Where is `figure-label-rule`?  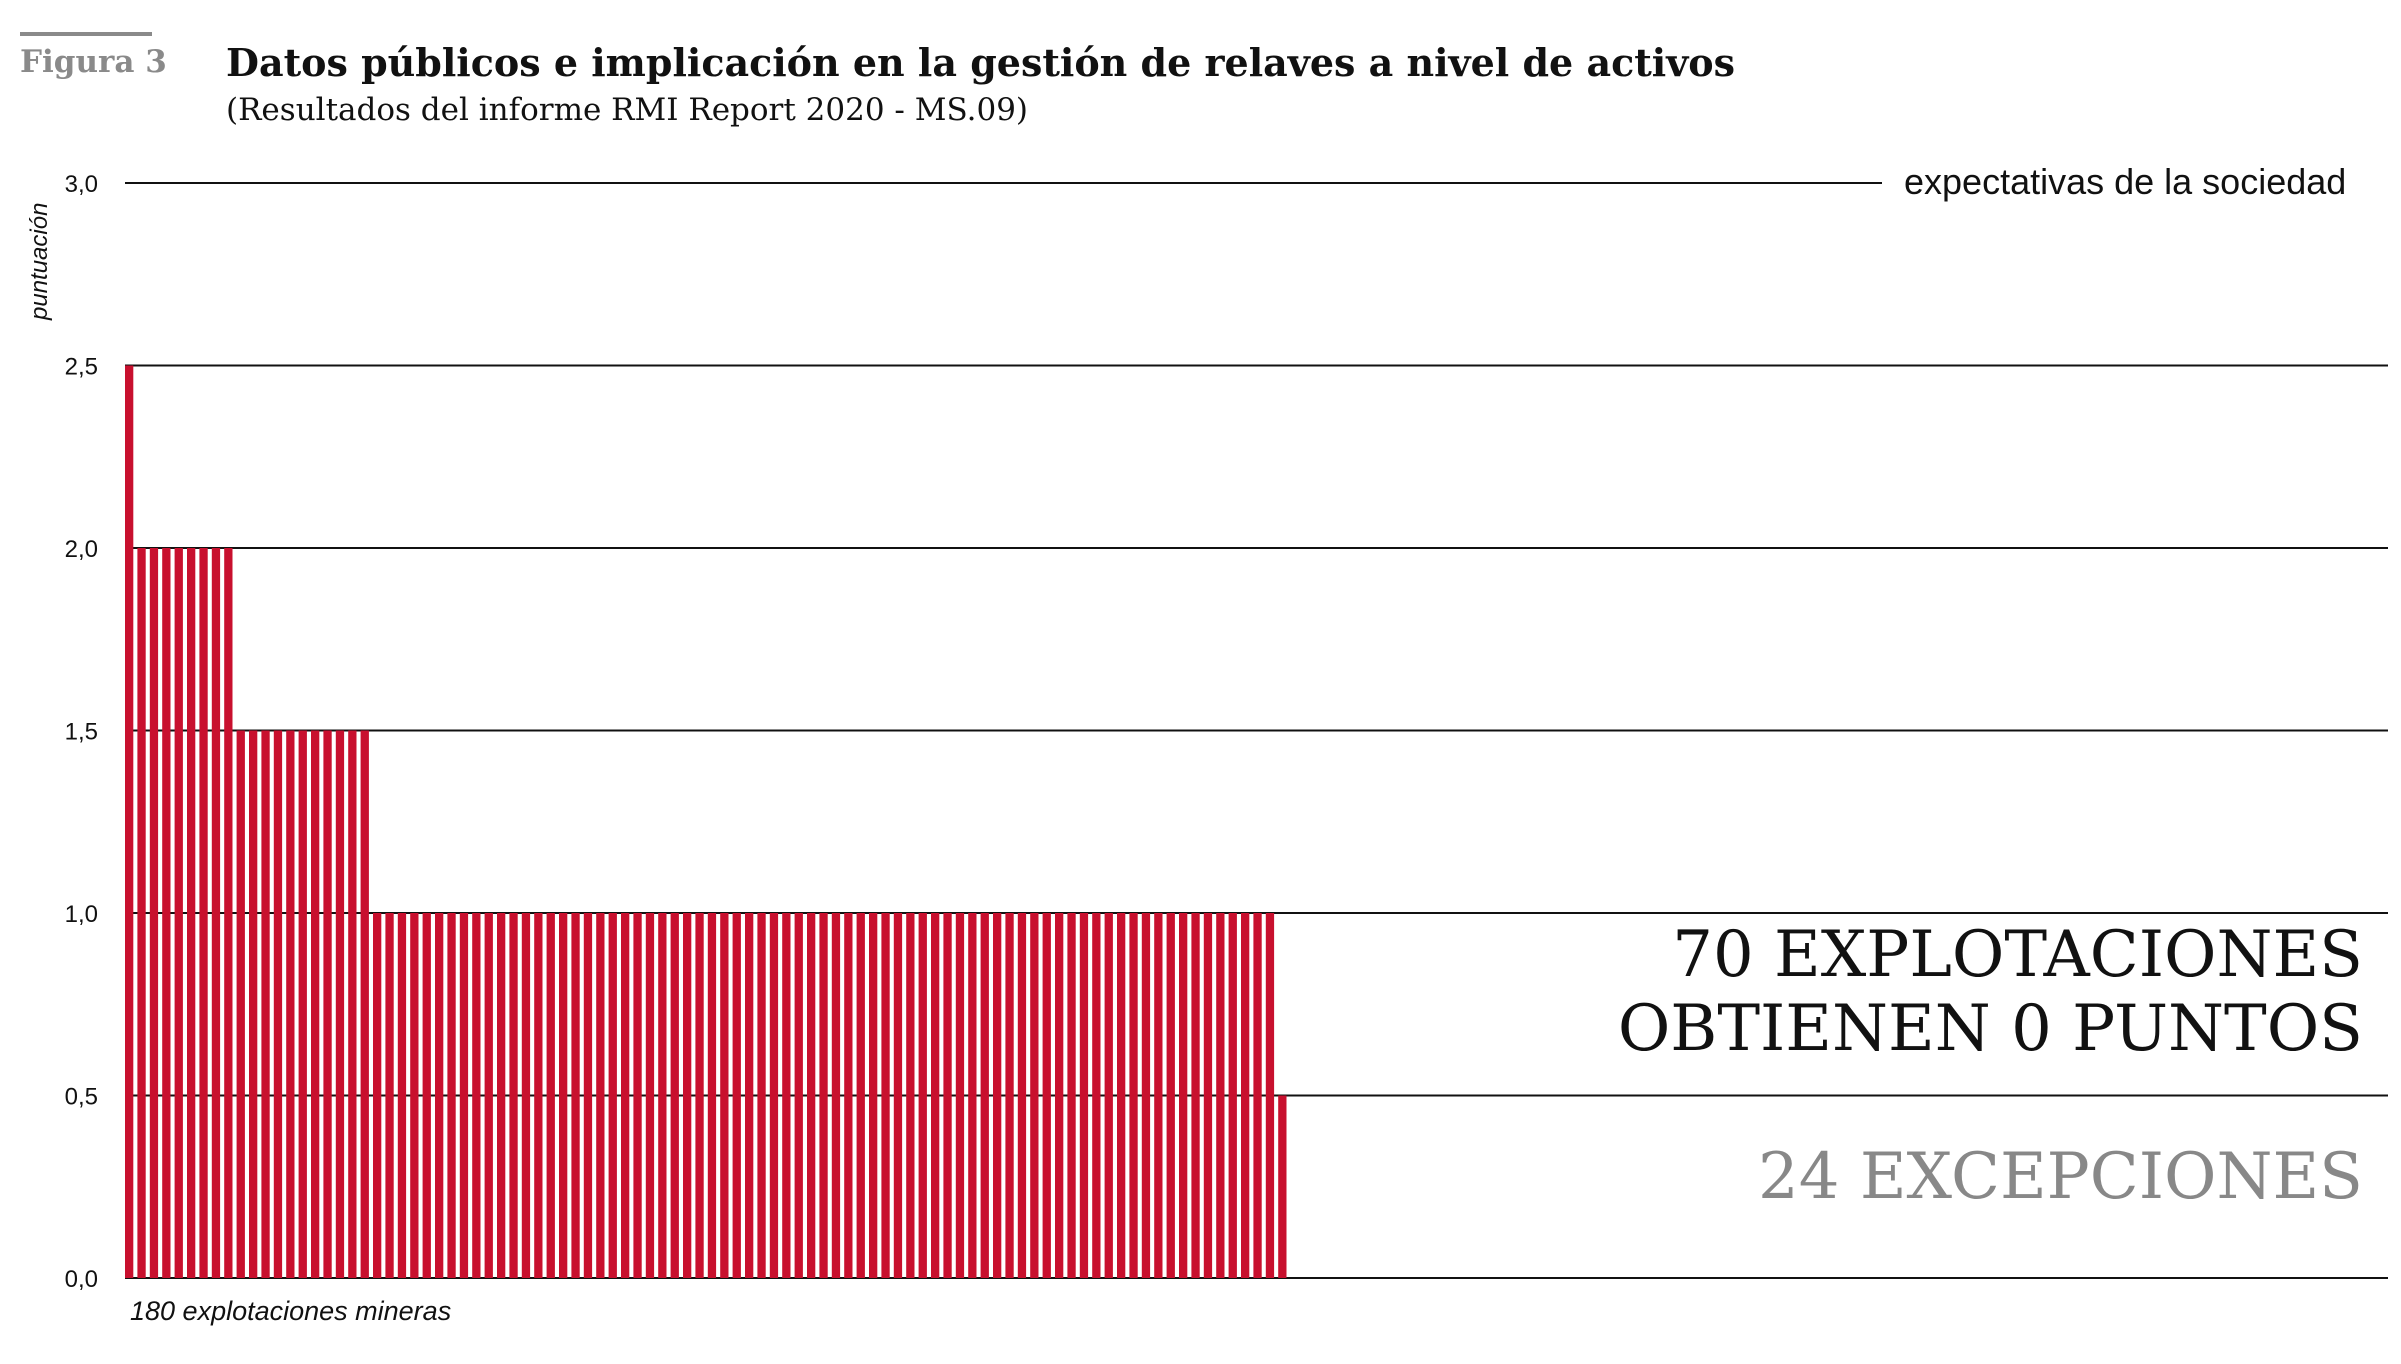
figure-label-rule is located at coordinates (86, 34).